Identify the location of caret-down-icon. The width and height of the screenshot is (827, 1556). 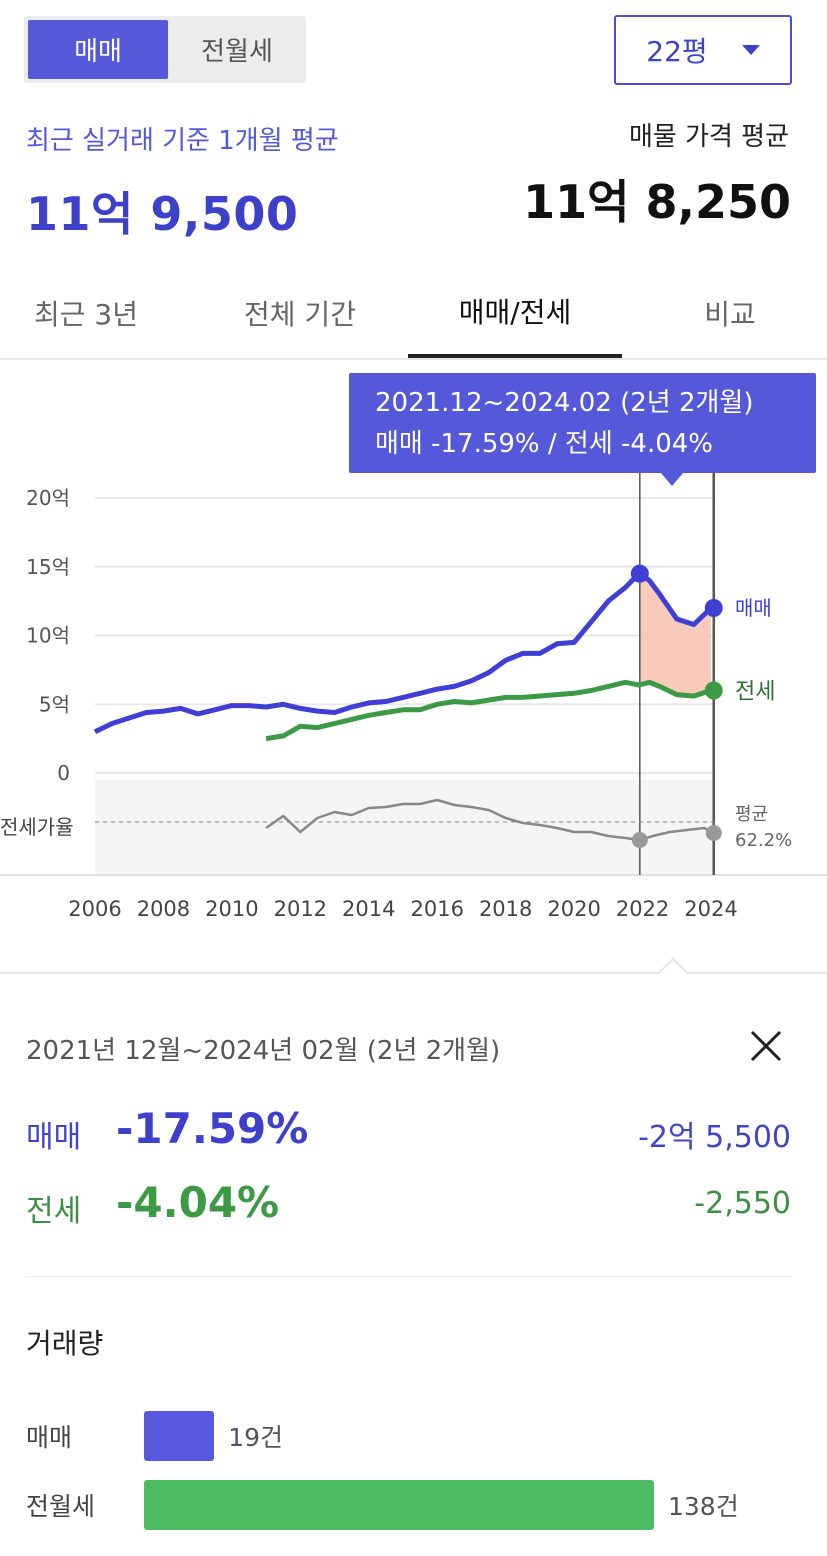
(750, 50).